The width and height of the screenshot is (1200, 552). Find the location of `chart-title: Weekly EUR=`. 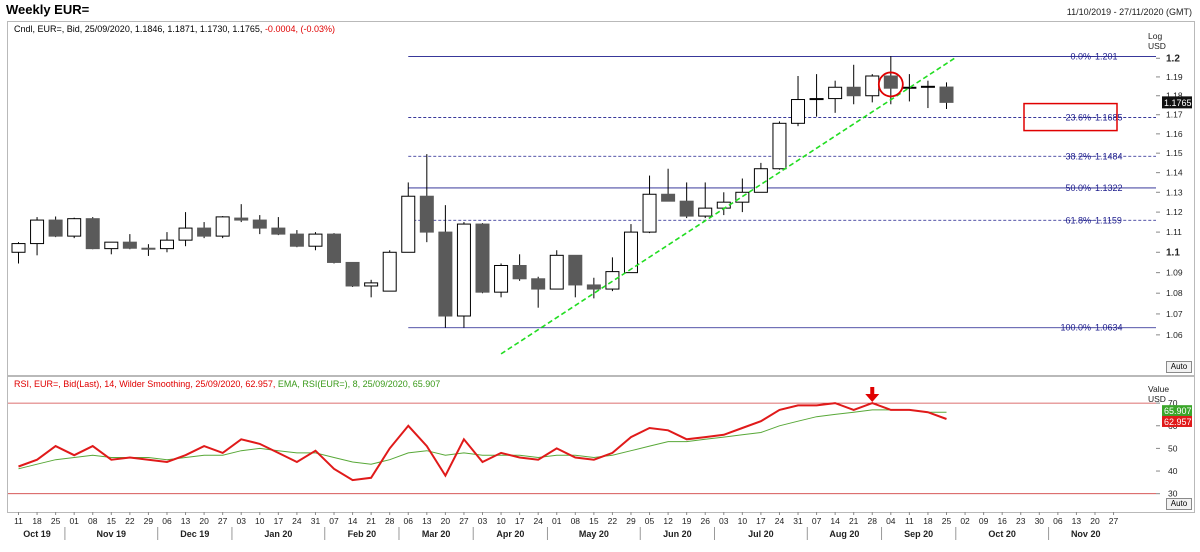

chart-title: Weekly EUR= is located at coordinates (48, 9).